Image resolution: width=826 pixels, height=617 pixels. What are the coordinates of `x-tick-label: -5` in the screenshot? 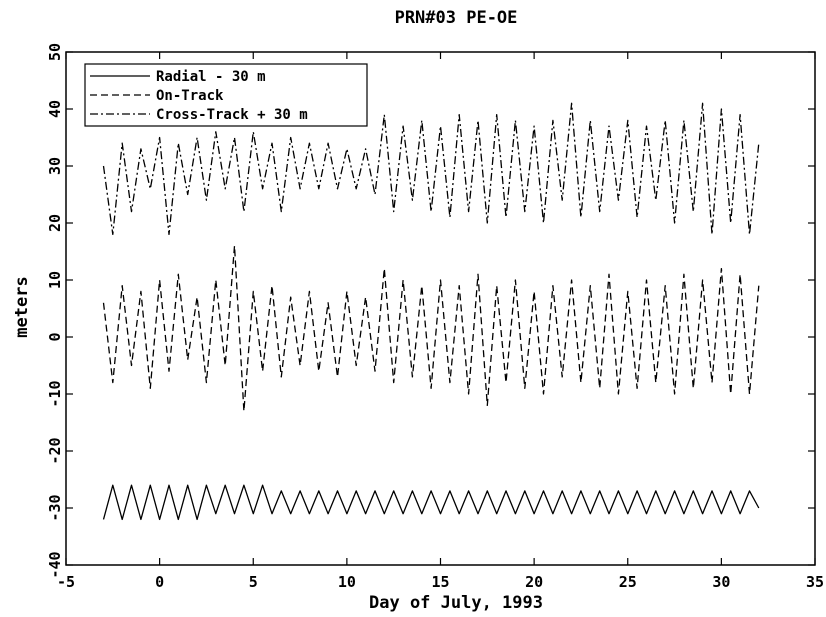 It's located at (66, 582).